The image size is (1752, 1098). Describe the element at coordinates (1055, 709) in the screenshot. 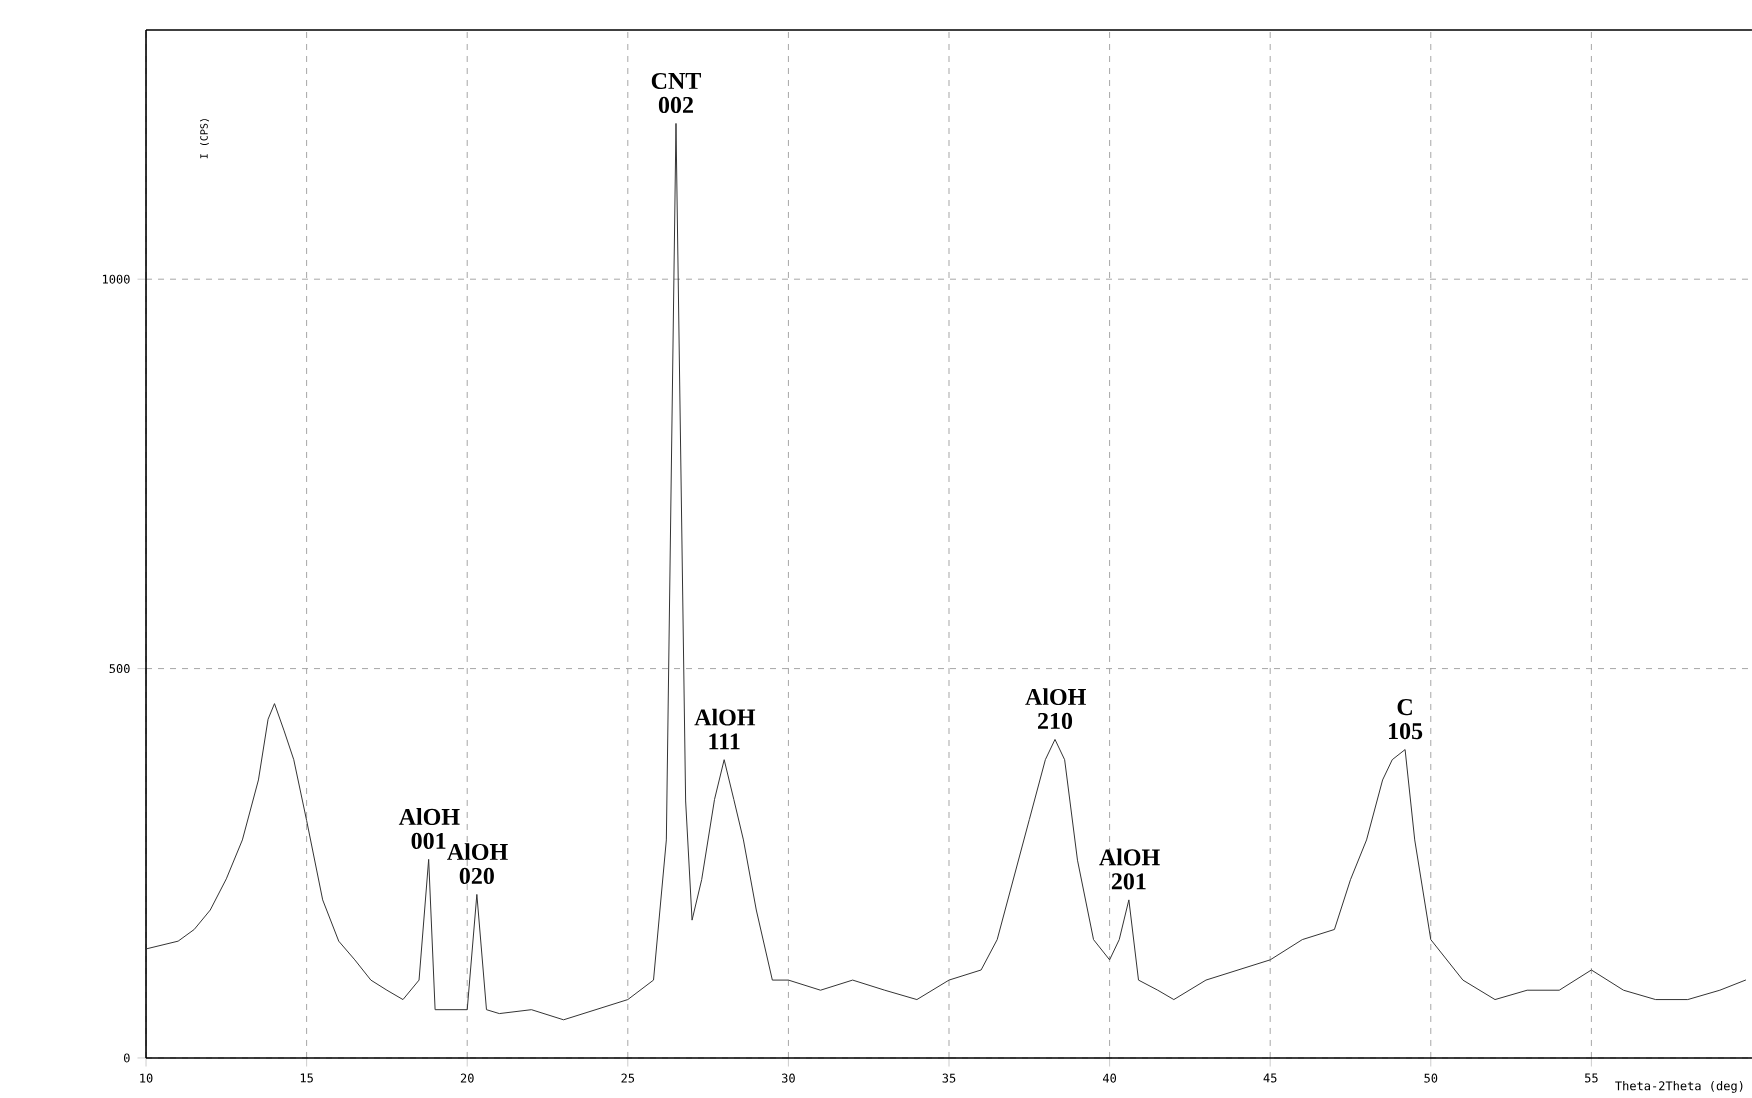

I see `annotation: AlOH 210` at that location.